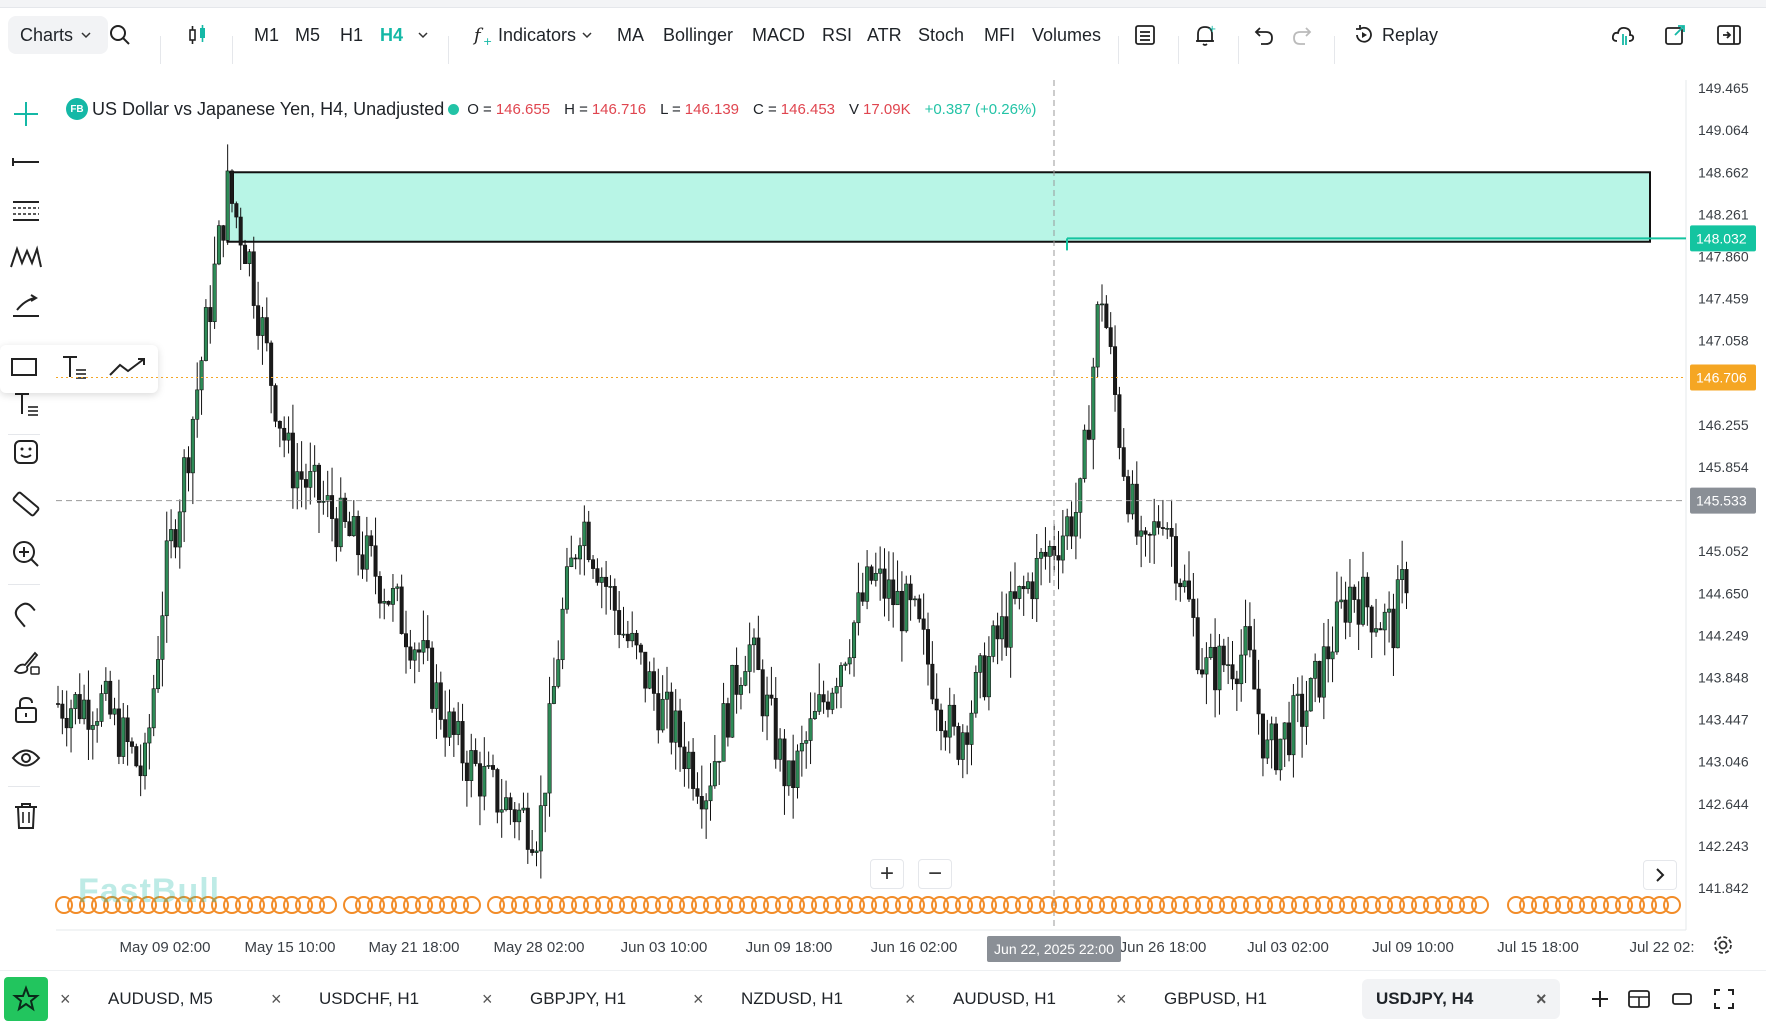 Image resolution: width=1766 pixels, height=1026 pixels. Describe the element at coordinates (1302, 35) in the screenshot. I see `redo-icon` at that location.